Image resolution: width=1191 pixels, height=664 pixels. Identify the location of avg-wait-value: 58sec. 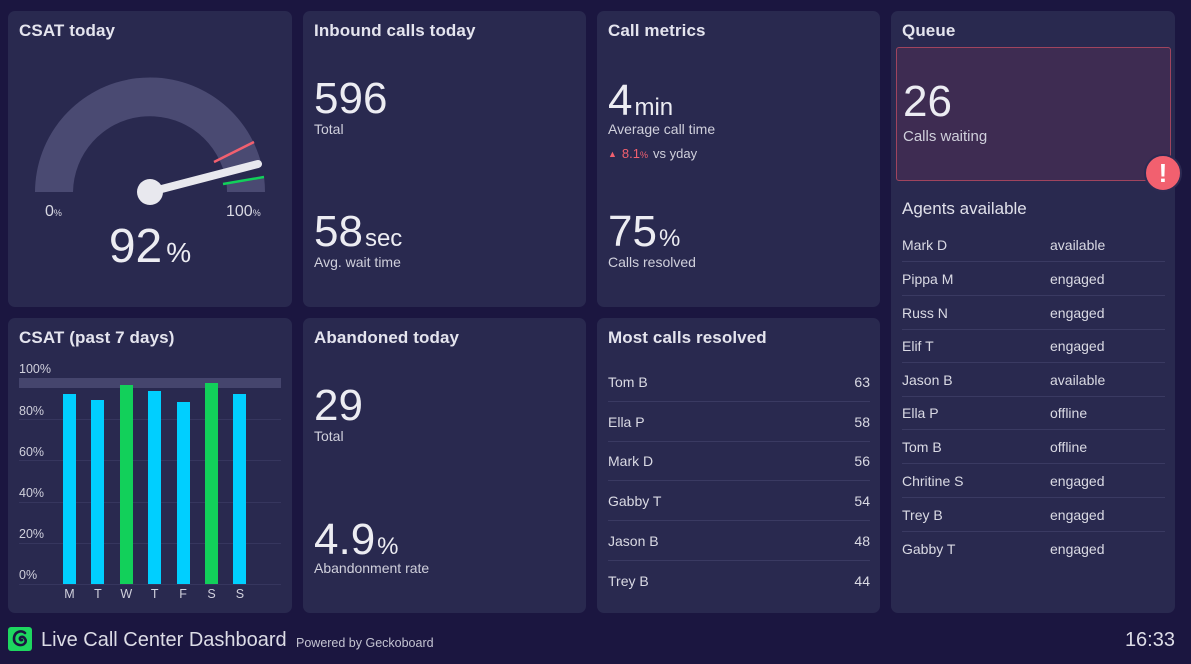
(358, 231).